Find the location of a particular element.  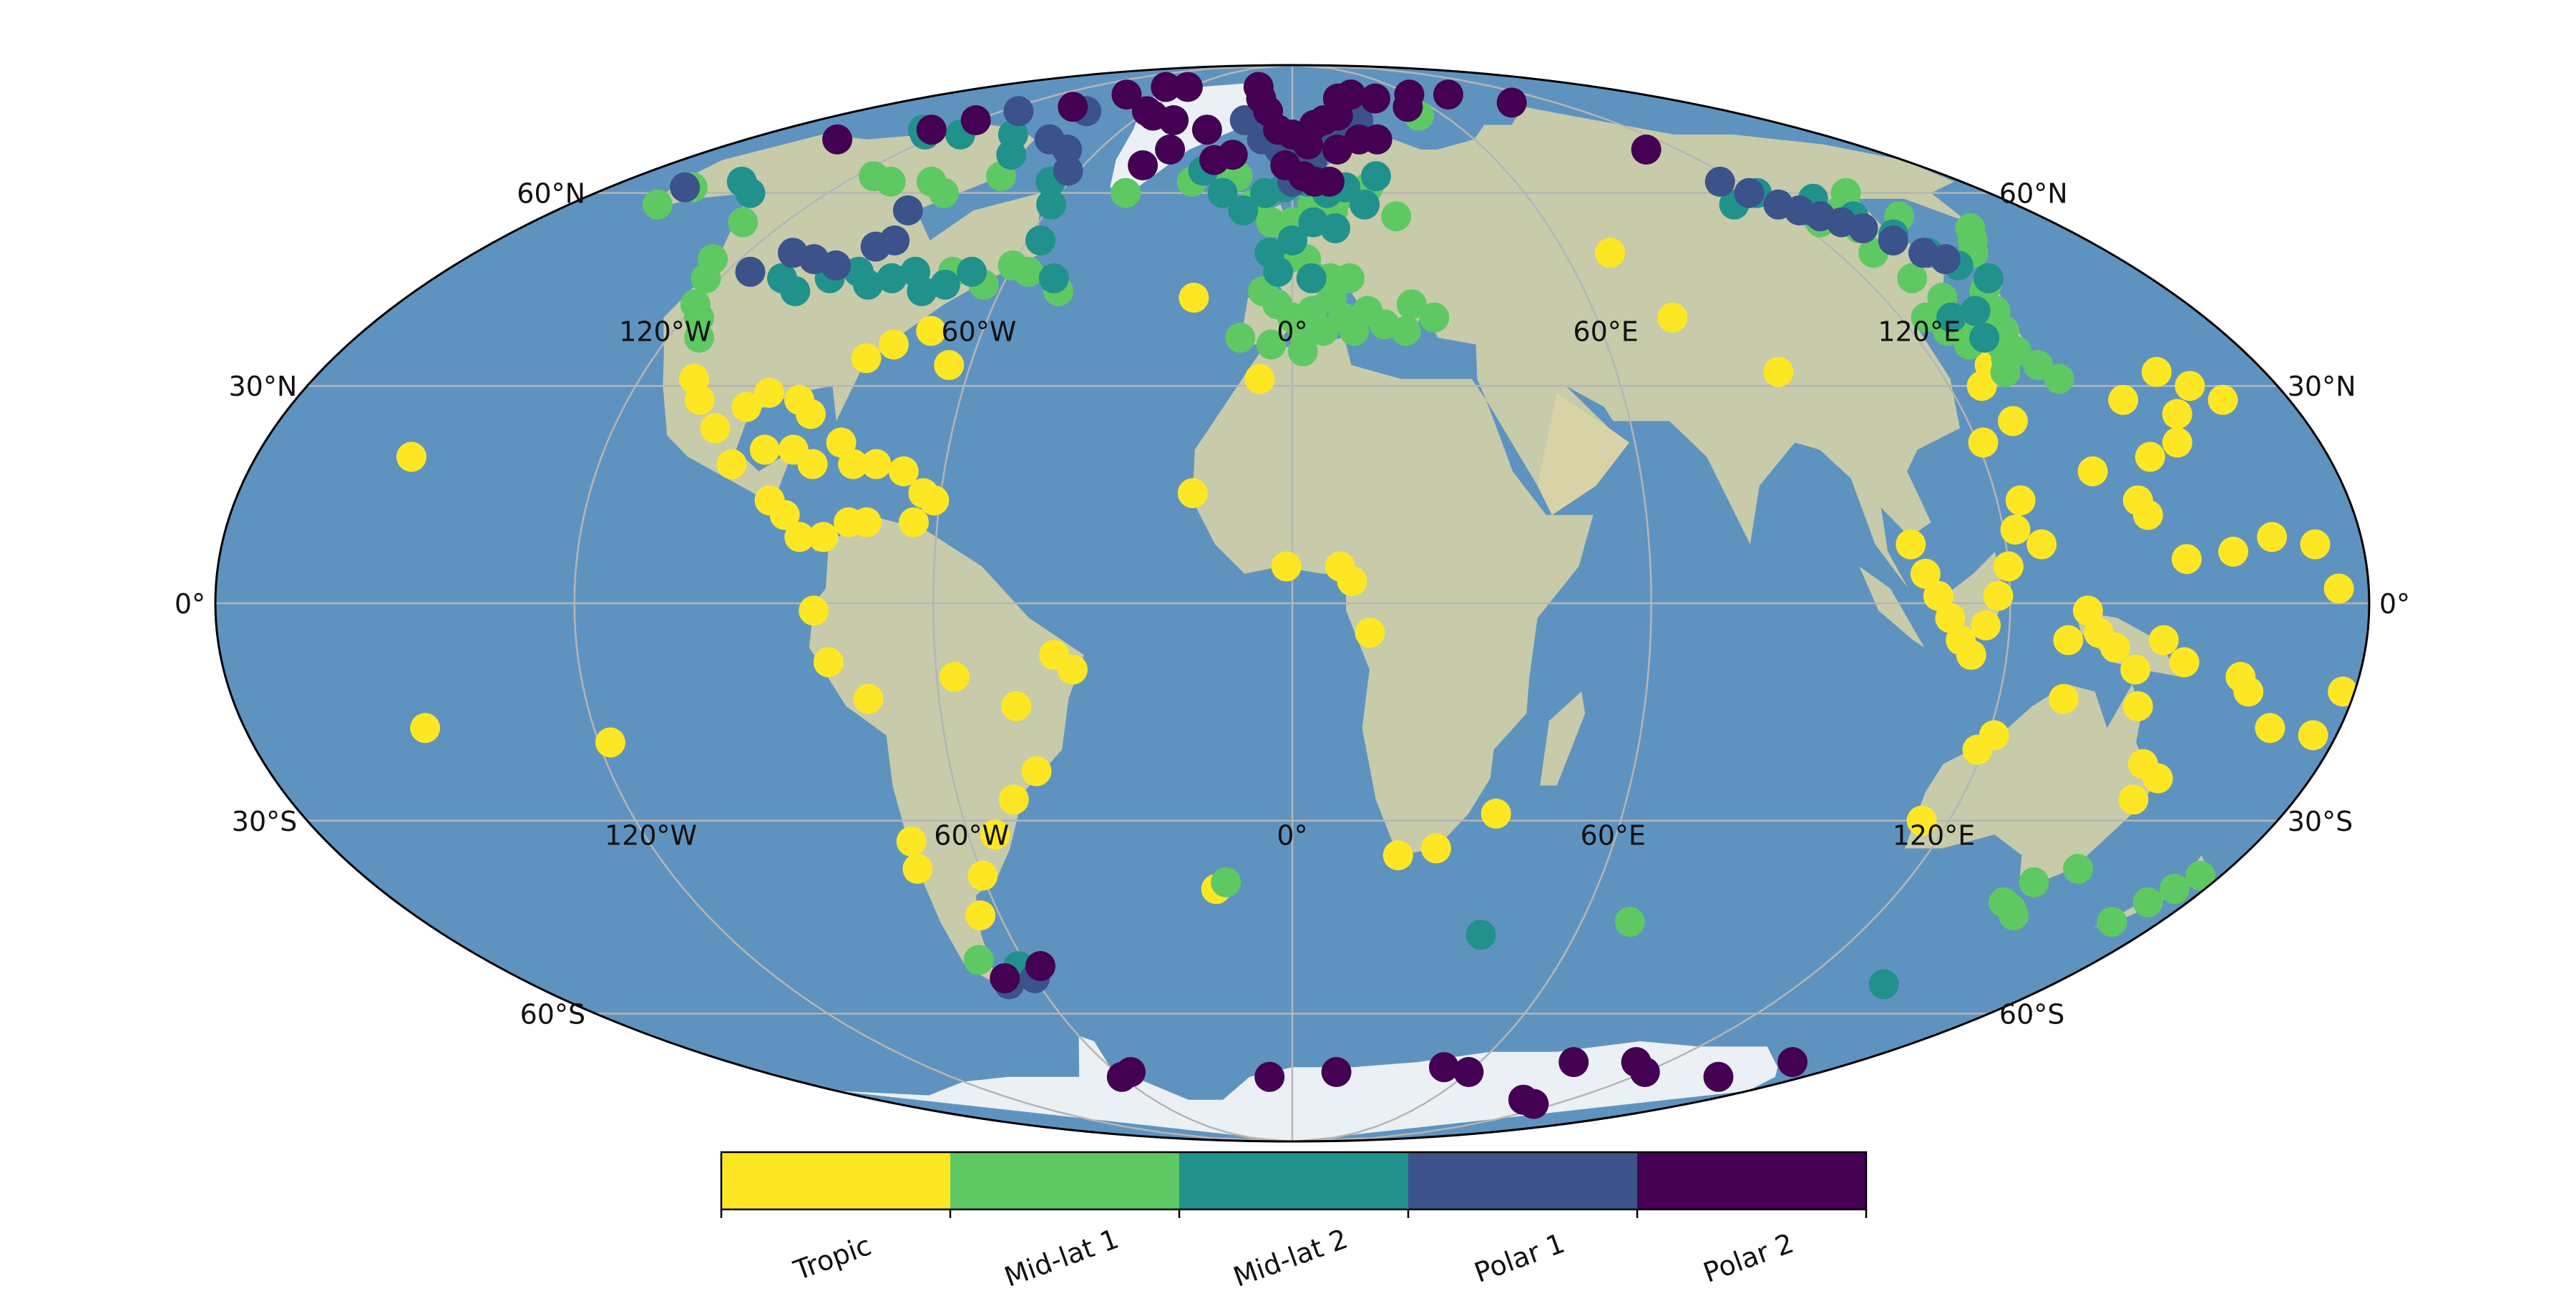

gridline-lon is located at coordinates (1472, 603).